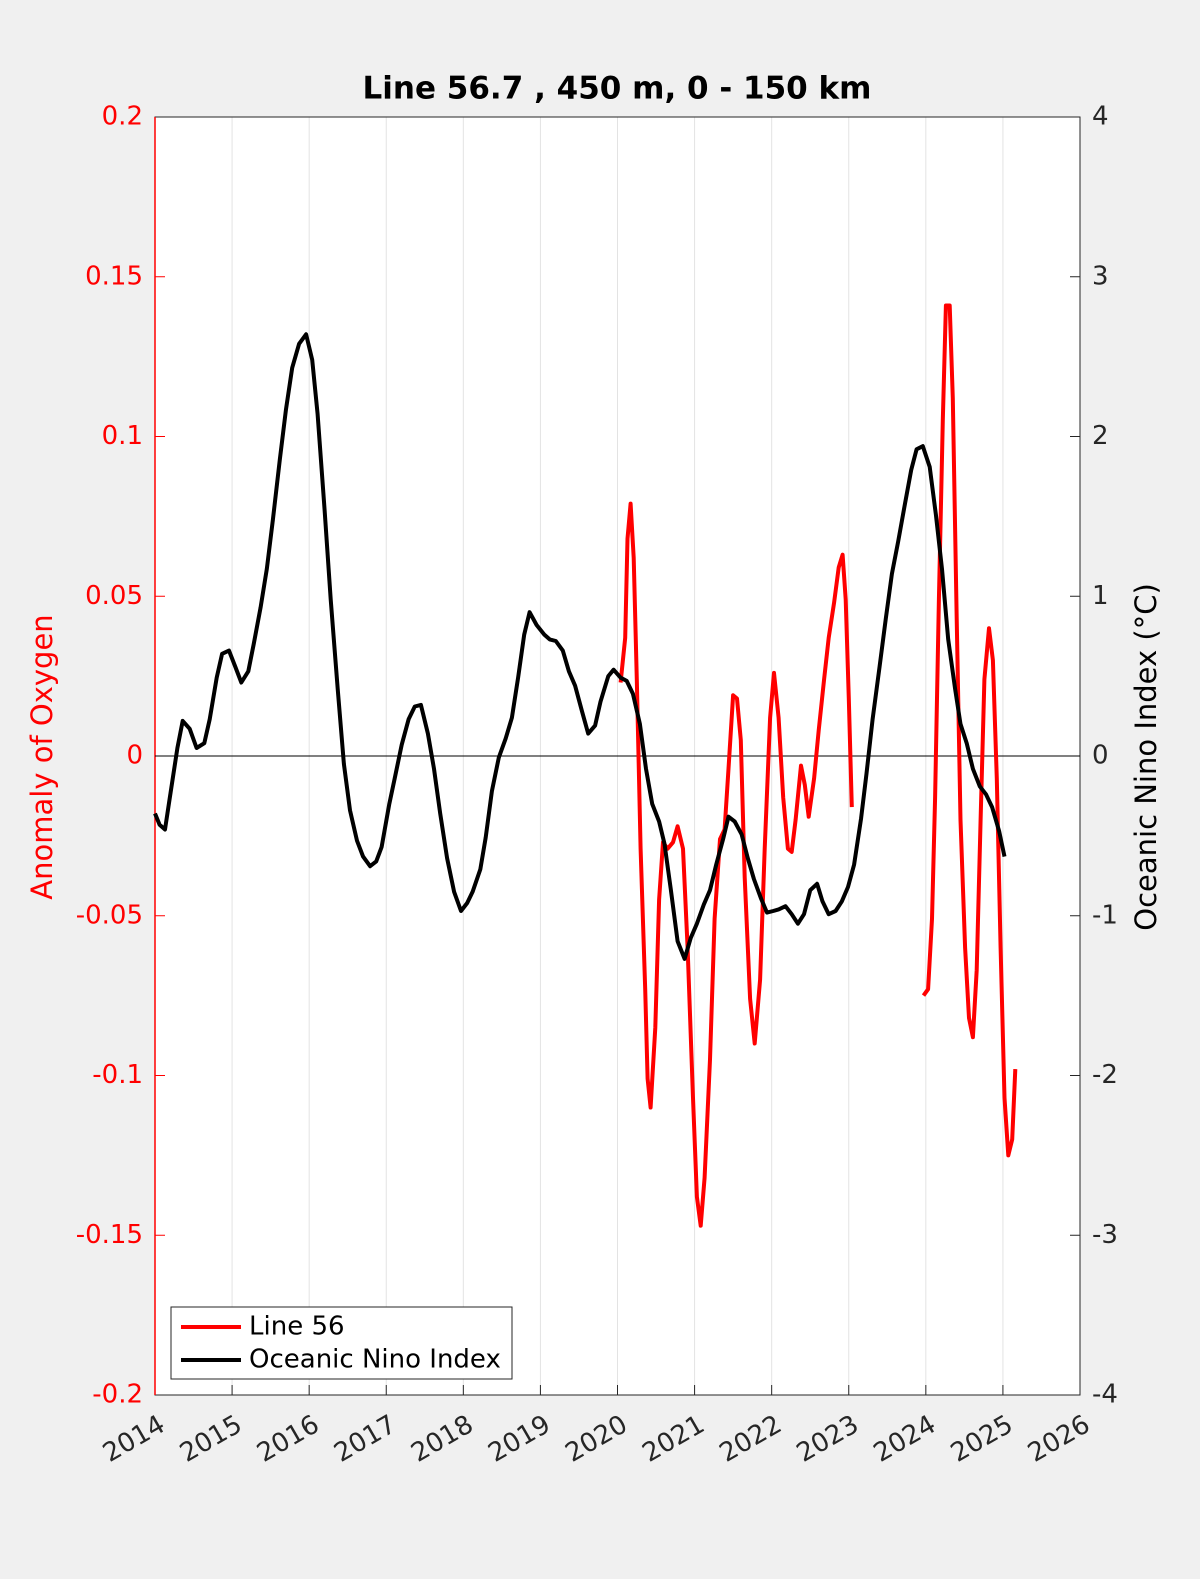 This screenshot has width=1200, height=1579. What do you see at coordinates (1105, 1075) in the screenshot?
I see `y2-tick-label: -2` at bounding box center [1105, 1075].